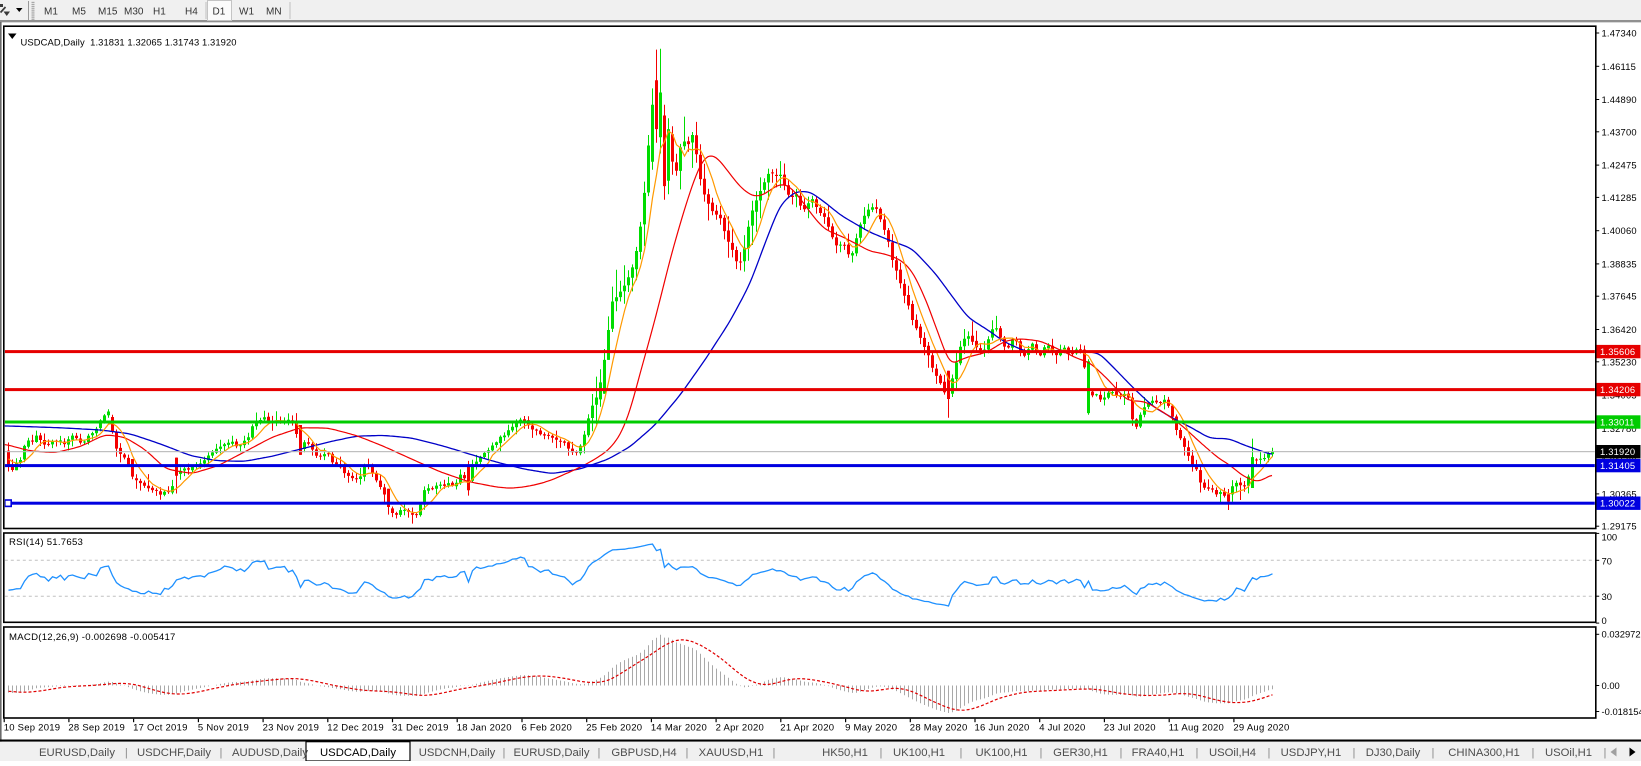 The height and width of the screenshot is (766, 1641). Describe the element at coordinates (96, 728) in the screenshot. I see `svg-text: 28 Sep 2019` at that location.